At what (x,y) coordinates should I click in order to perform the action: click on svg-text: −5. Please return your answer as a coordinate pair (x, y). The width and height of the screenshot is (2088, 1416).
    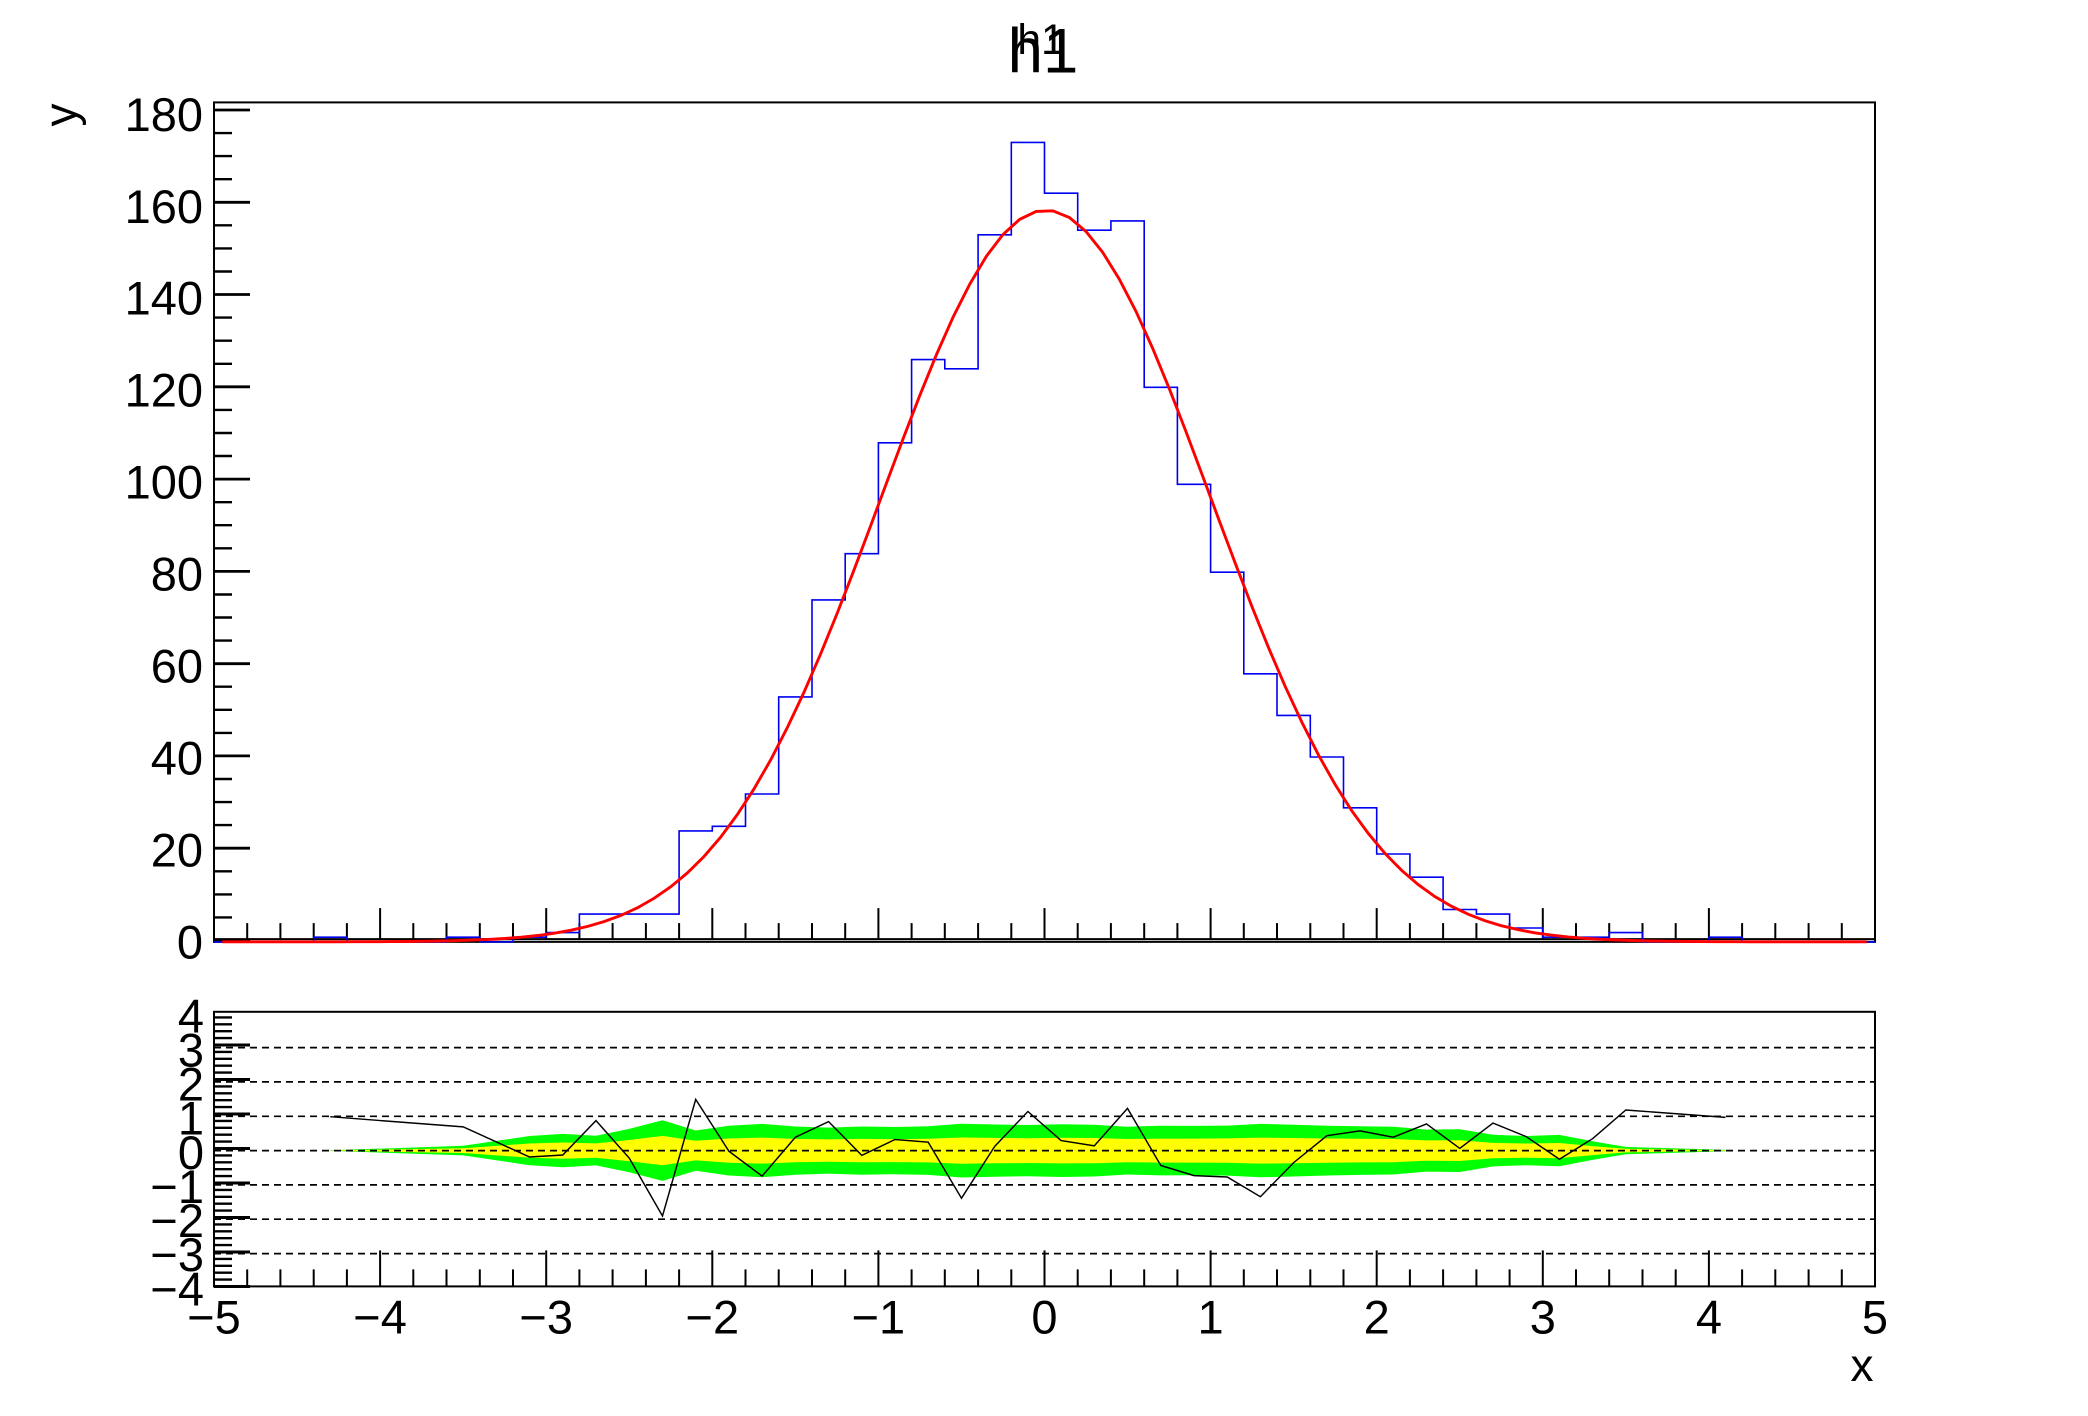
    Looking at the image, I should click on (214, 1317).